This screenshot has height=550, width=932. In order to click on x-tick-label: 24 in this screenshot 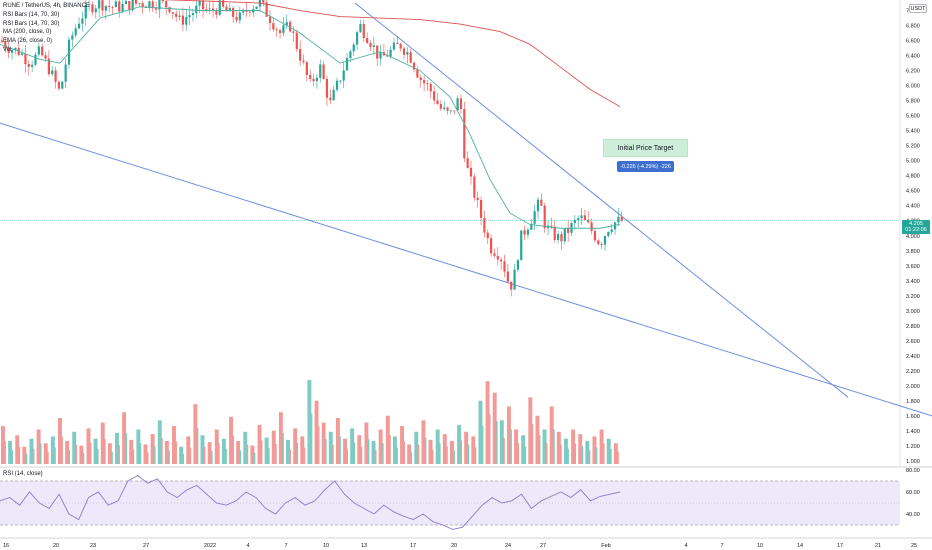, I will do `click(508, 546)`.